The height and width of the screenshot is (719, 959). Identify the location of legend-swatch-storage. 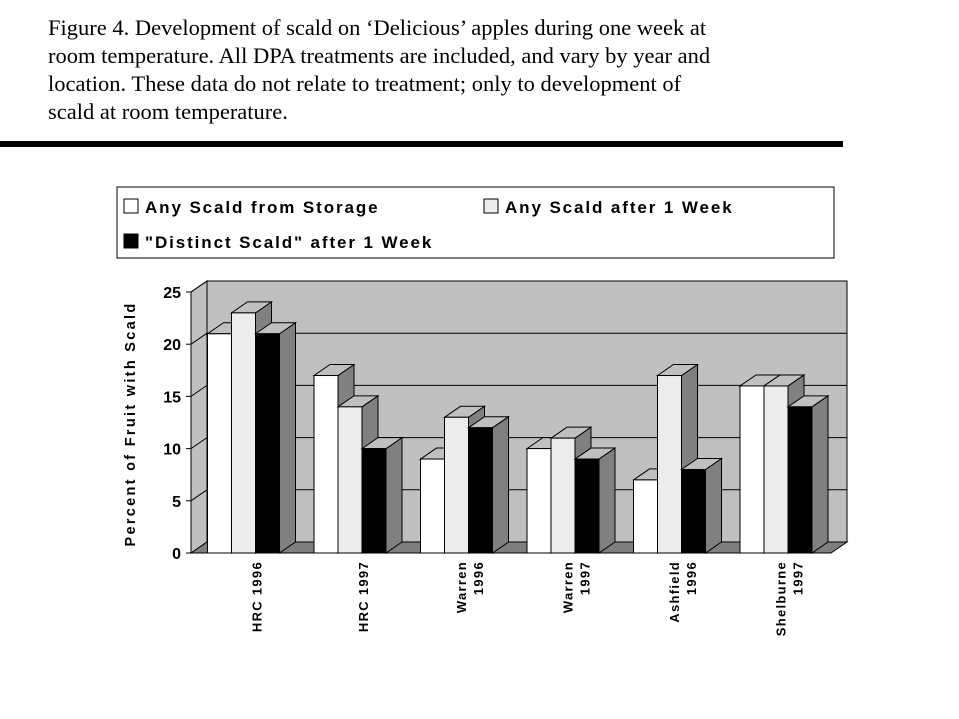
(131, 206).